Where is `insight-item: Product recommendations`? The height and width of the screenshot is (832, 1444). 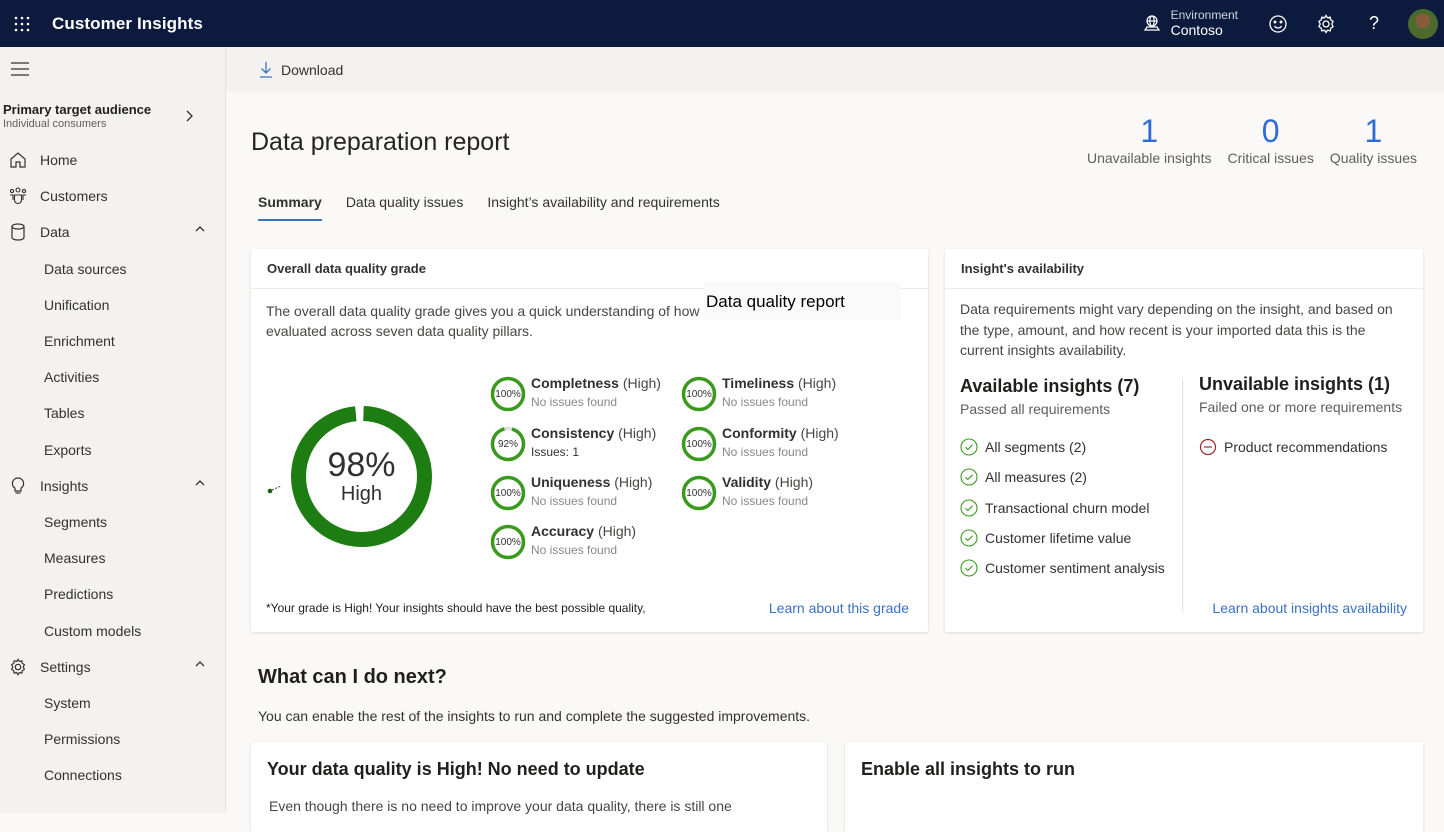 insight-item: Product recommendations is located at coordinates (1306, 447).